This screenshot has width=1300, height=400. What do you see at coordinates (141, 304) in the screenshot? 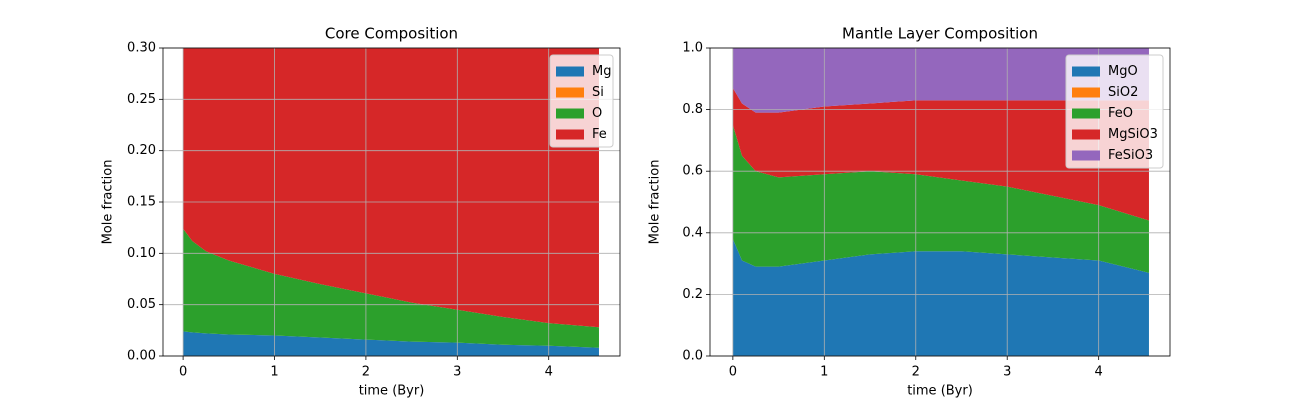
I see `y-tick-label: 0.05` at bounding box center [141, 304].